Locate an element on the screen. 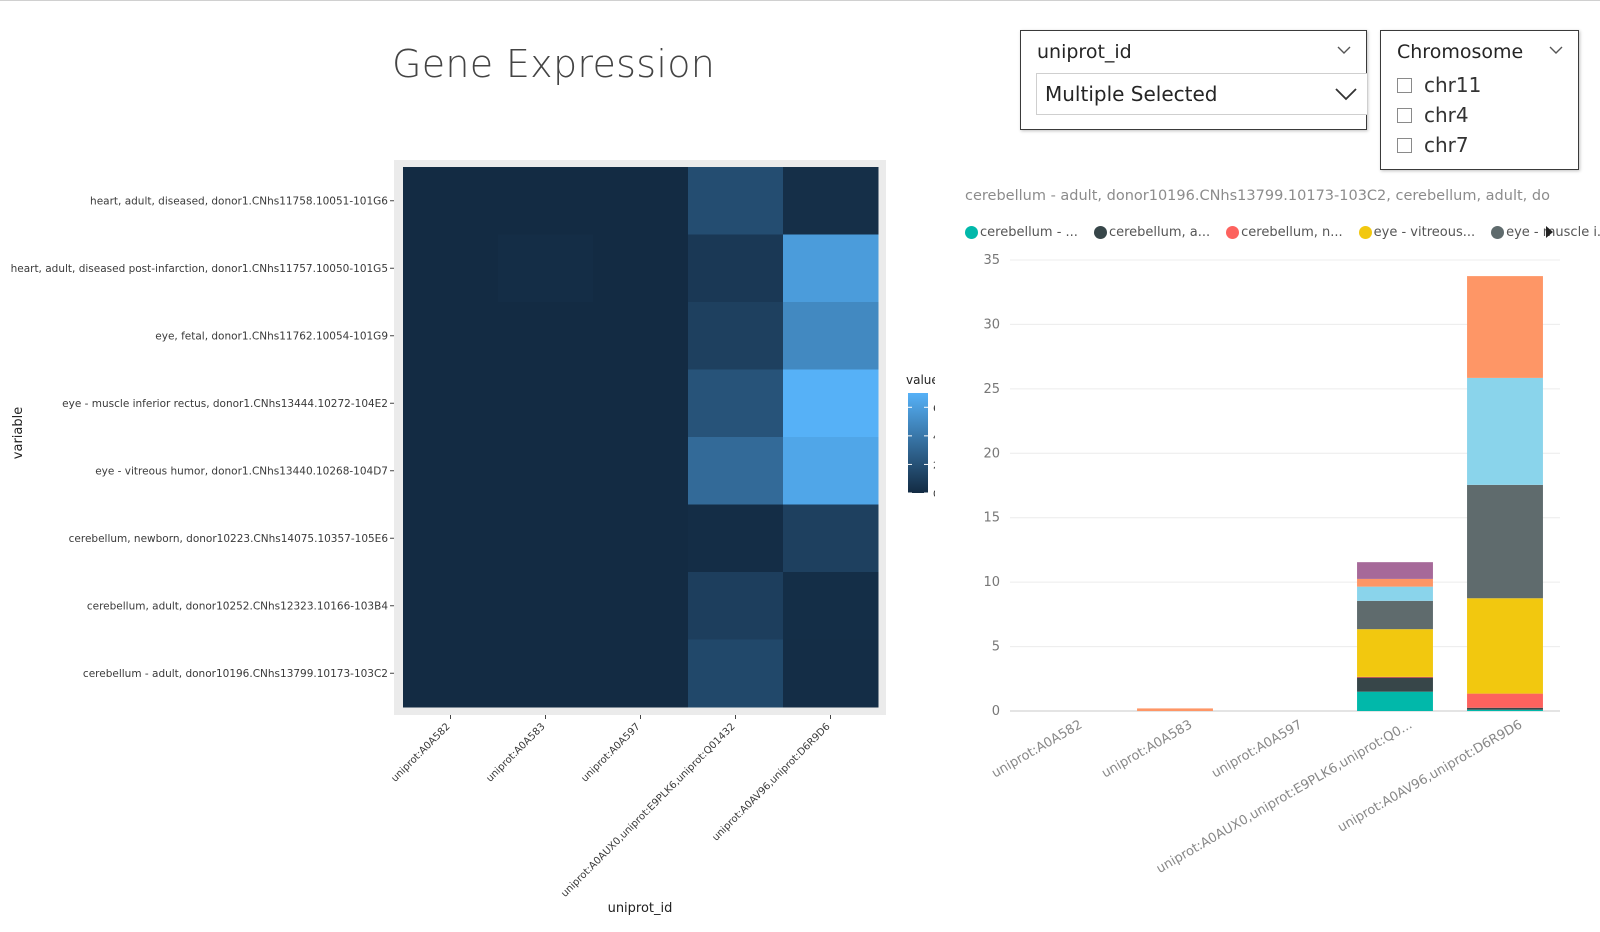  chromosome-option-label: chr11 is located at coordinates (1453, 85).